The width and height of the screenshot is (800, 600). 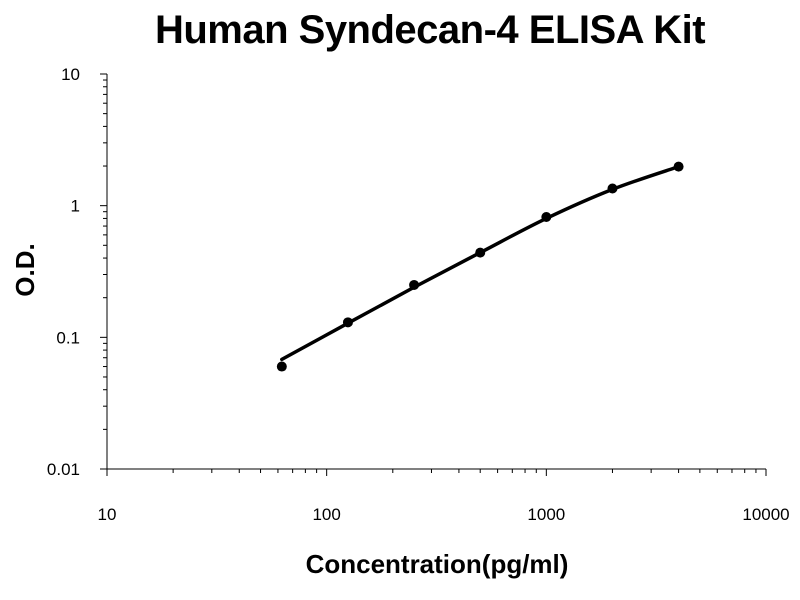 I want to click on y-tick-label: 0.01, so click(x=63, y=469).